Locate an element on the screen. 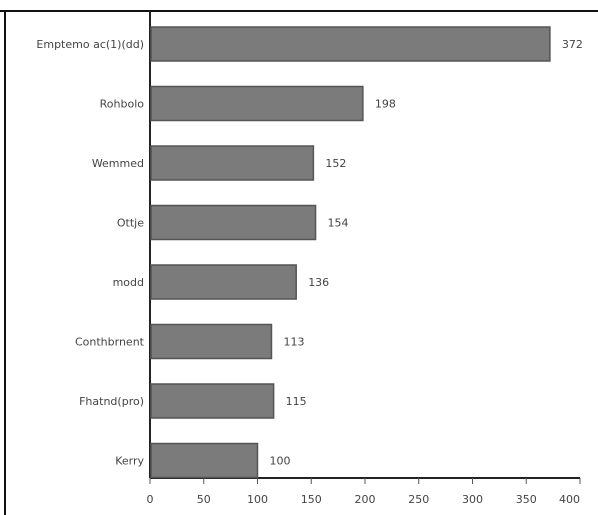 The image size is (598, 515). value-label: 115 is located at coordinates (296, 401).